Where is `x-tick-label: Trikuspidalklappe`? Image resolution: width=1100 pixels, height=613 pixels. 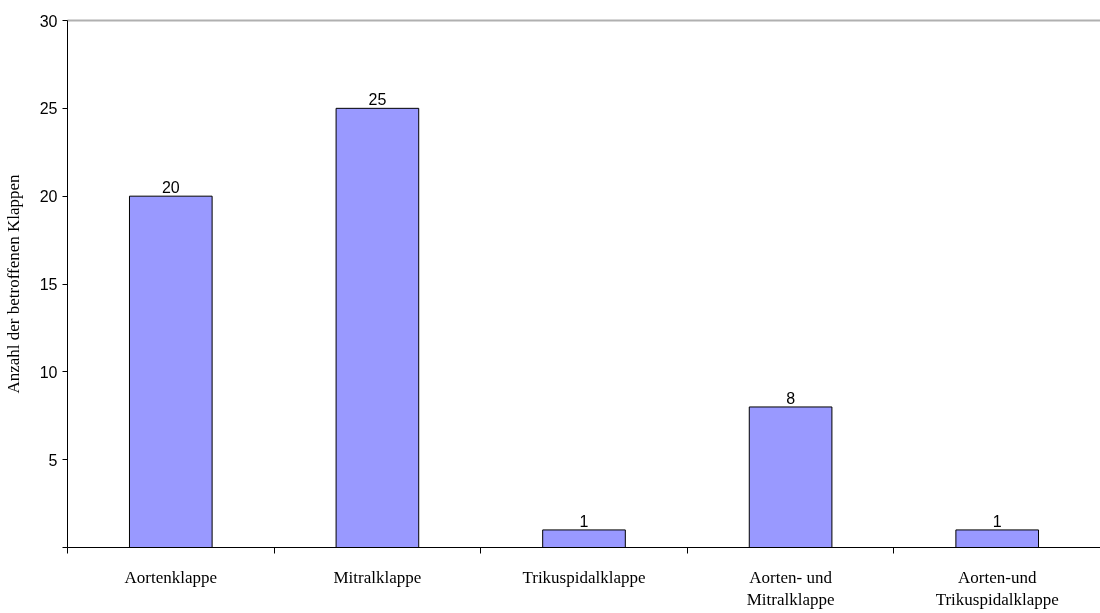 x-tick-label: Trikuspidalklappe is located at coordinates (584, 577).